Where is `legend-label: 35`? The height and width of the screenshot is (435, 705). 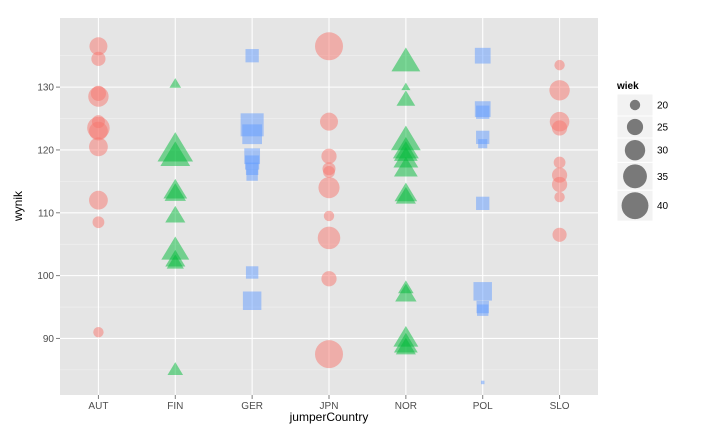
legend-label: 35 is located at coordinates (663, 177).